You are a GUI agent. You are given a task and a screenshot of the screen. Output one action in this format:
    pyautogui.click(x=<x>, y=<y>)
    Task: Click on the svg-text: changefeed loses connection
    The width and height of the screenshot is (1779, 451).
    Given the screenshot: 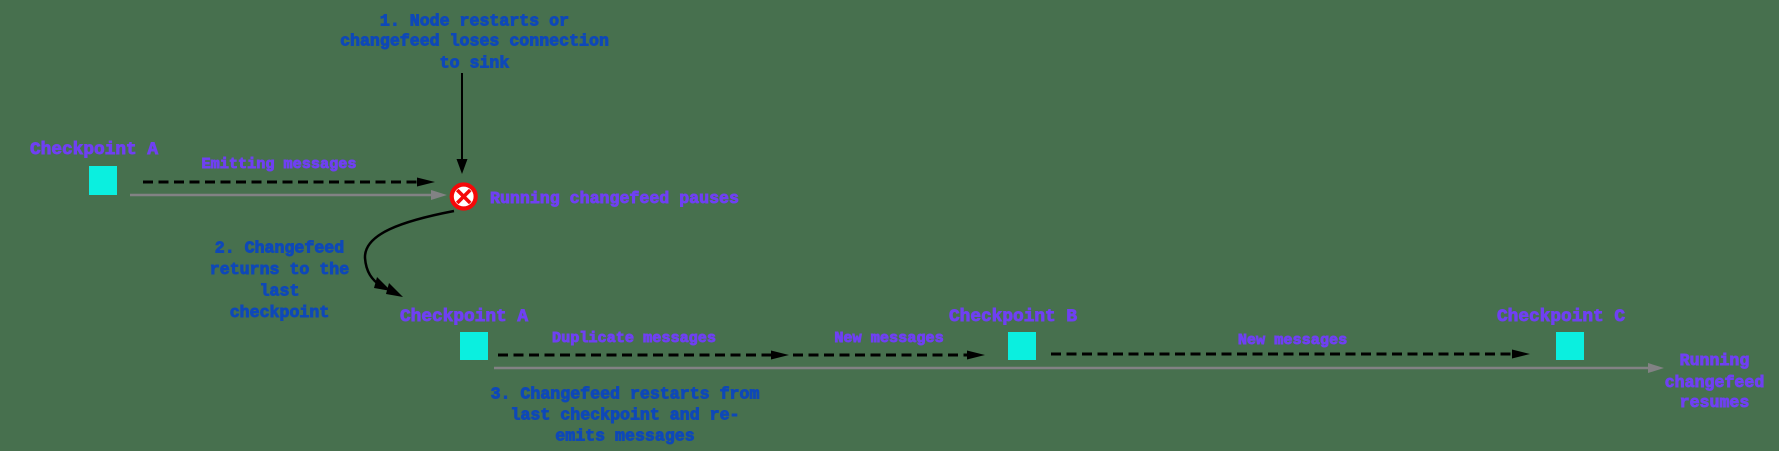 What is the action you would take?
    pyautogui.click(x=474, y=41)
    